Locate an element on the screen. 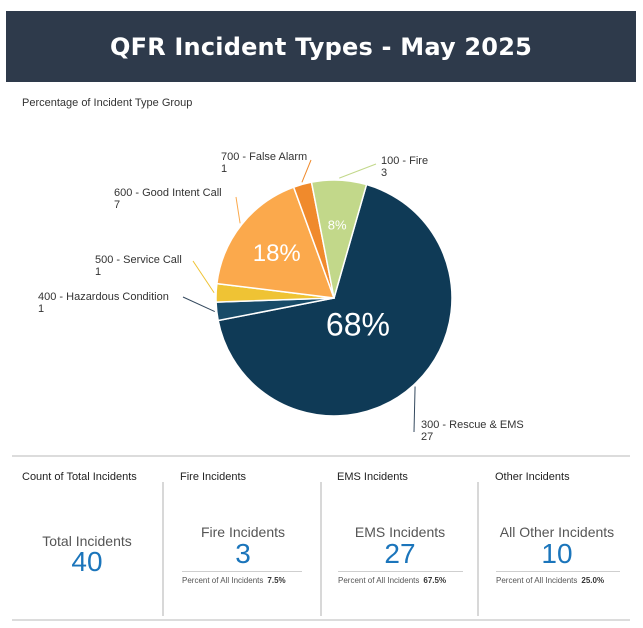  slice-label: 600 - Good Intent Call is located at coordinates (168, 193).